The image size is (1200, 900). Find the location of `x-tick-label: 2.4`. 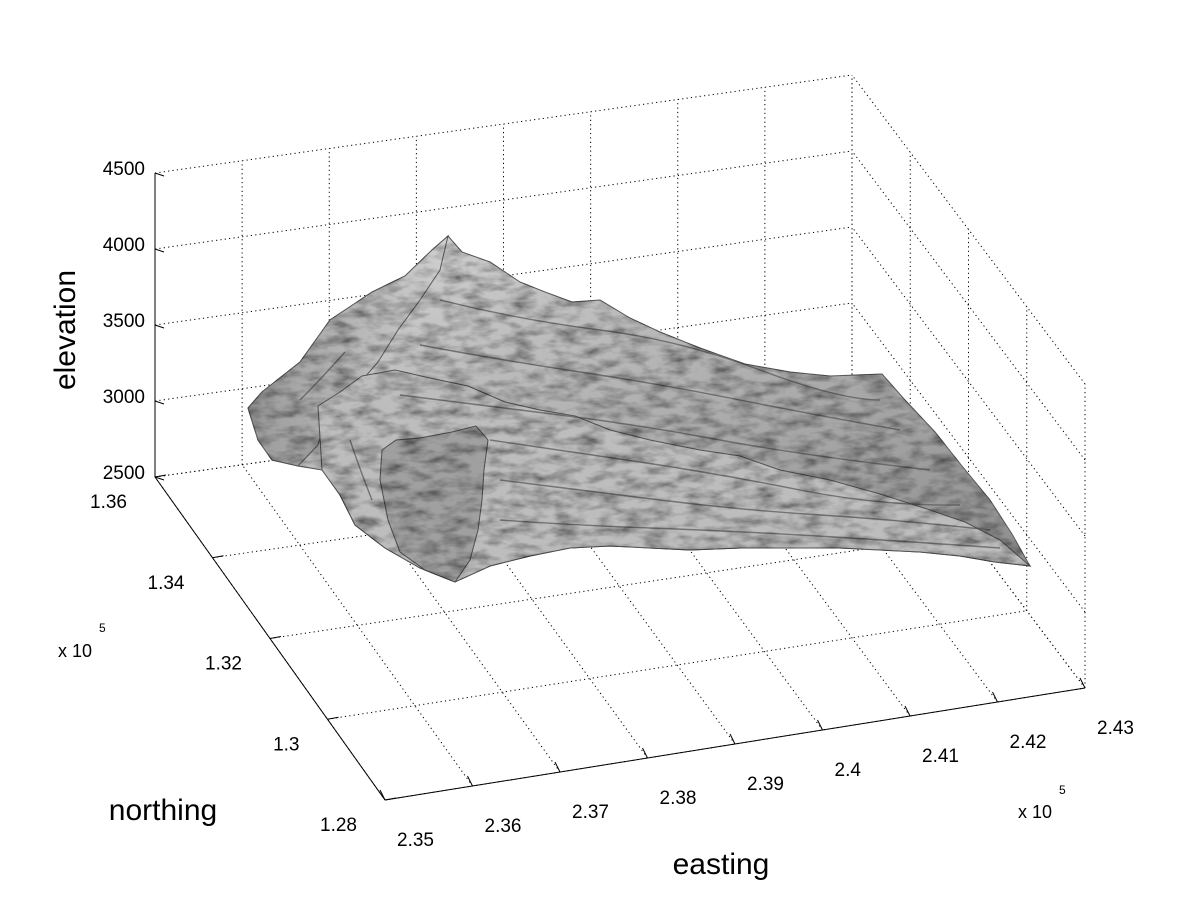

x-tick-label: 2.4 is located at coordinates (848, 770).